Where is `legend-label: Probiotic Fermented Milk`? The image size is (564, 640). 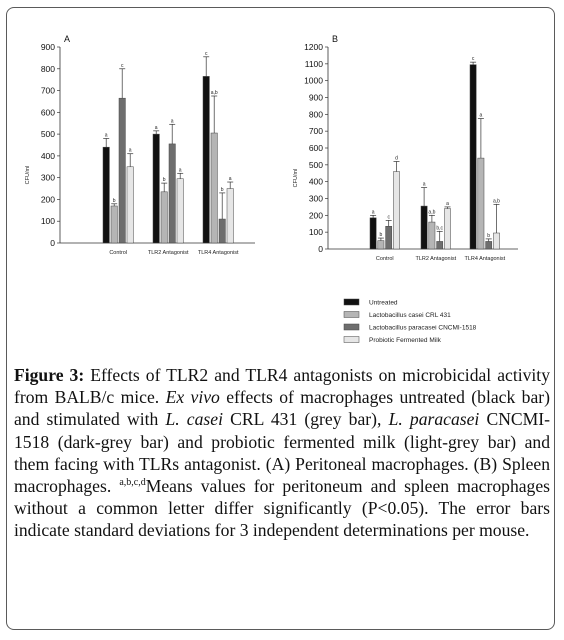
legend-label: Probiotic Fermented Milk is located at coordinates (405, 340).